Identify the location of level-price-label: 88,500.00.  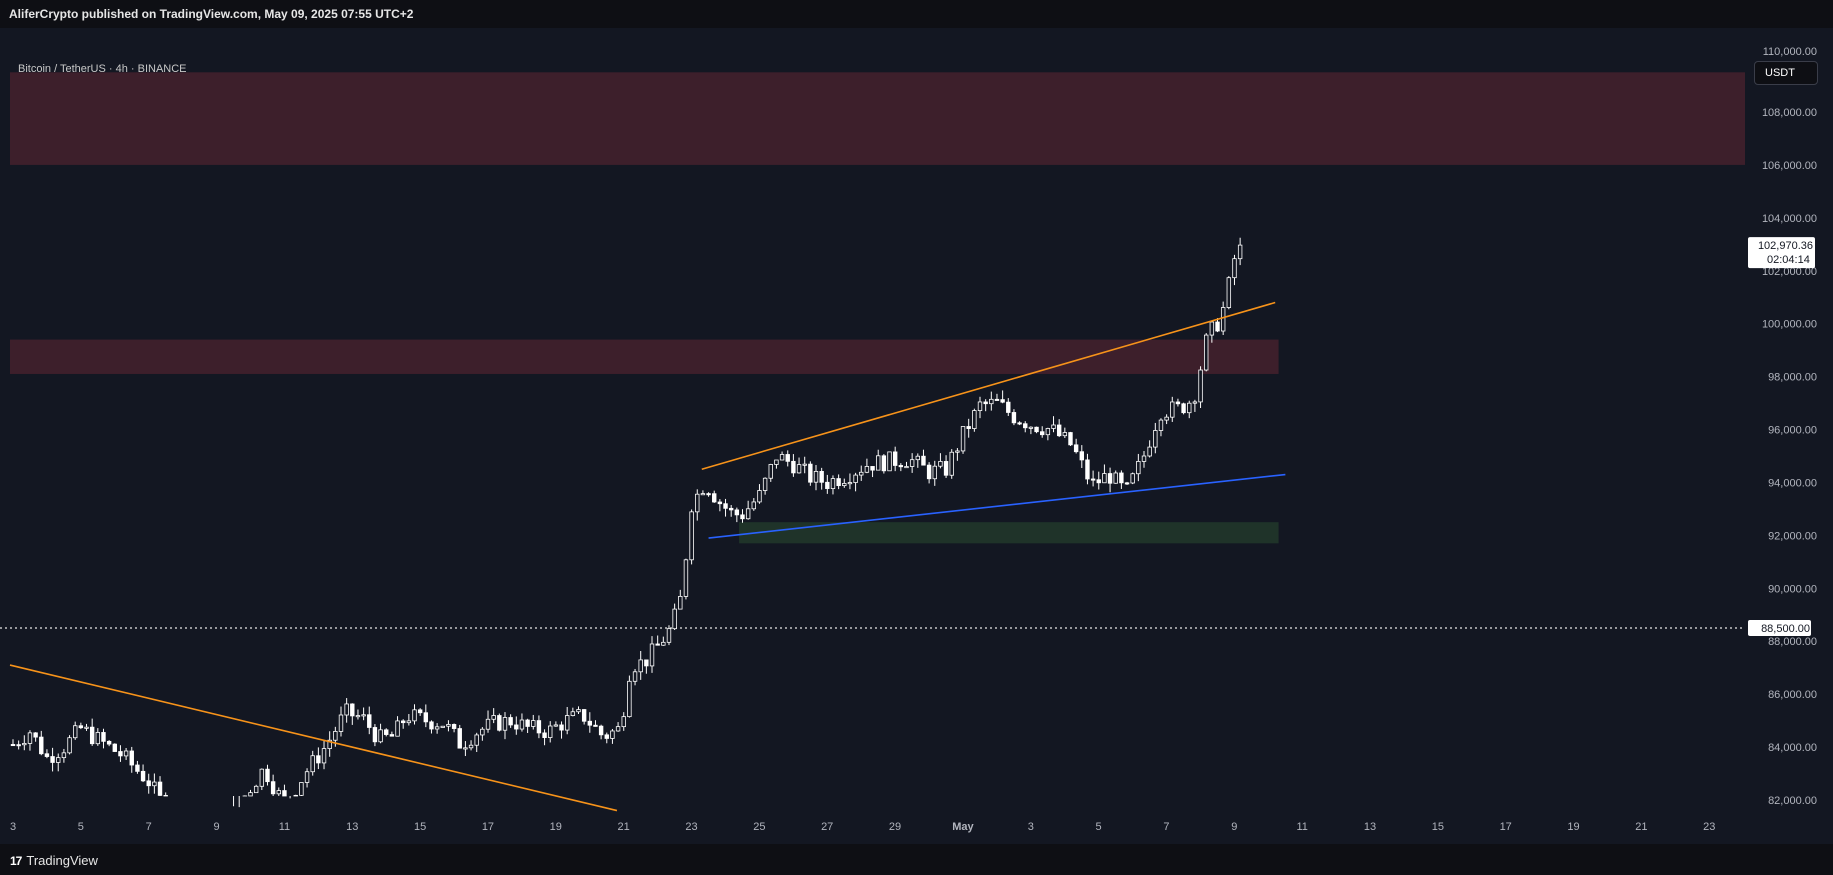
(1779, 628).